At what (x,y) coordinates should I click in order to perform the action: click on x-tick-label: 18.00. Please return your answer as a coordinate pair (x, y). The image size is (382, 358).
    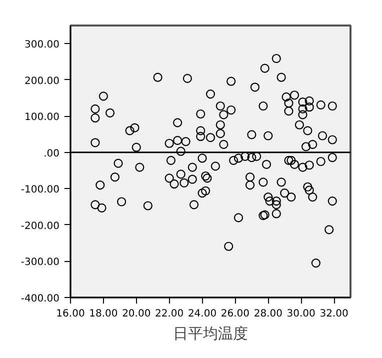
    Looking at the image, I should click on (103, 314).